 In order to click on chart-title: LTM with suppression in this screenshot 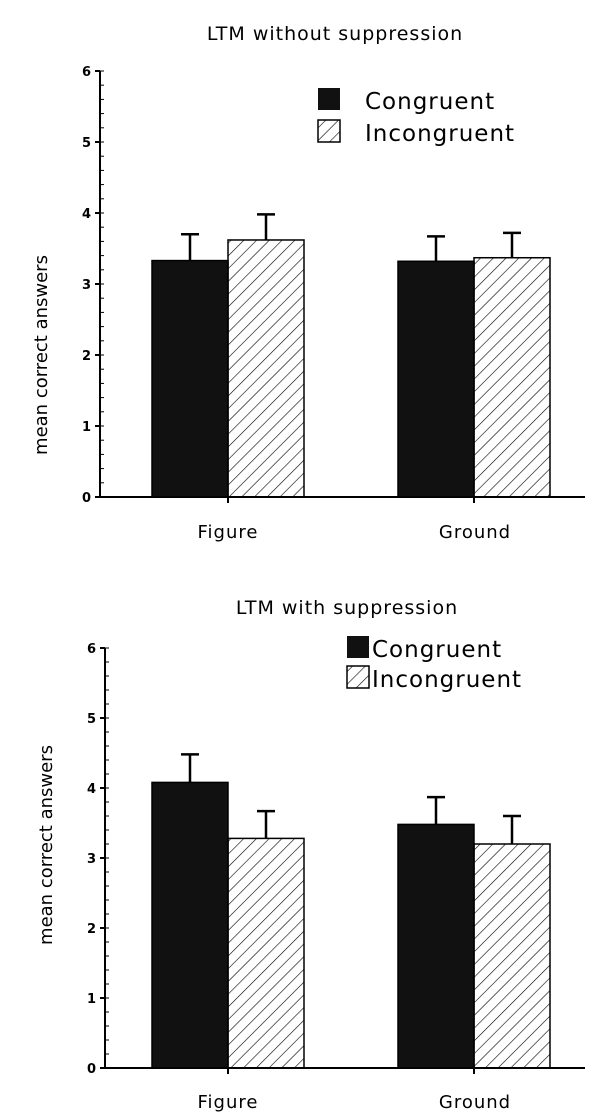, I will do `click(347, 608)`.